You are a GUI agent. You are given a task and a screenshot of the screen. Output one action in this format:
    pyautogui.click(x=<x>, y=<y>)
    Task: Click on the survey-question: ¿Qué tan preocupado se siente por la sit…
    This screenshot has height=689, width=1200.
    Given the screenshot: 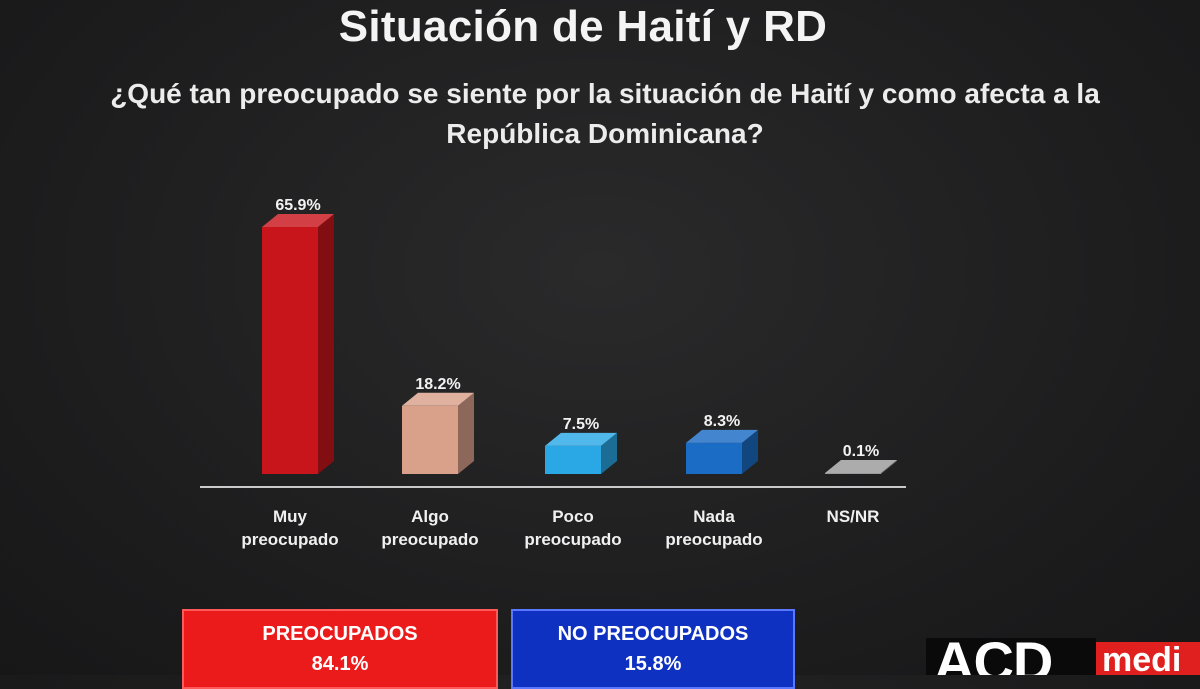 What is the action you would take?
    pyautogui.click(x=605, y=113)
    